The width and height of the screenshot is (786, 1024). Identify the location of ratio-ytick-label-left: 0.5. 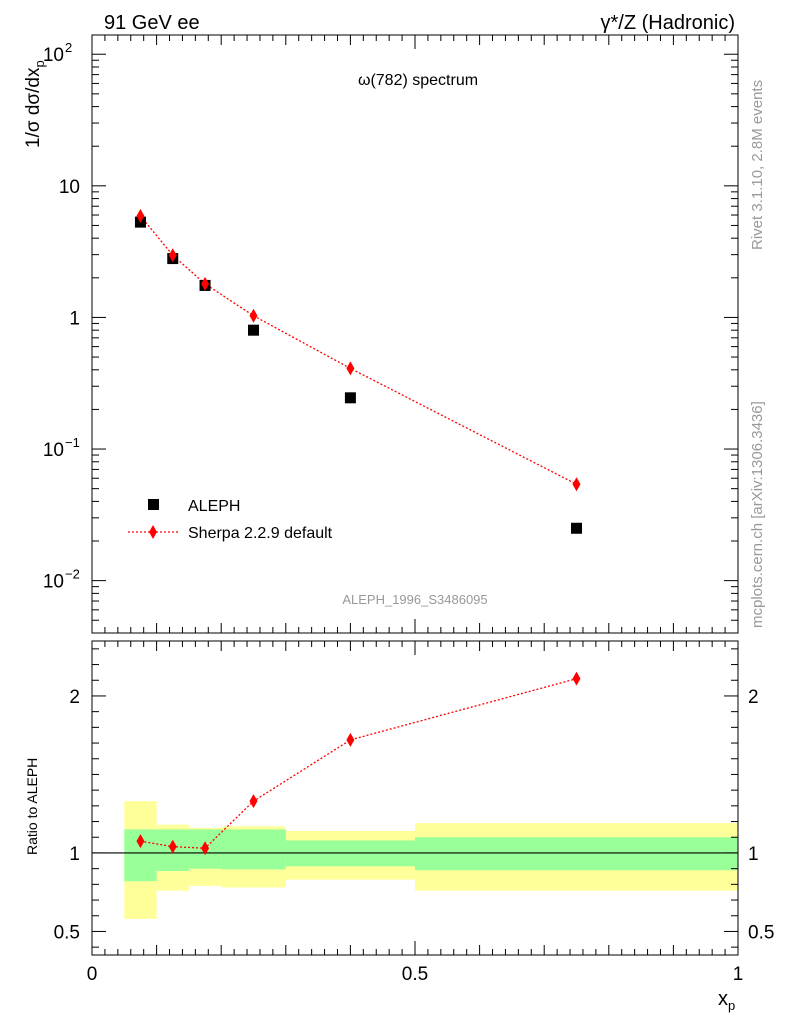
(67, 932).